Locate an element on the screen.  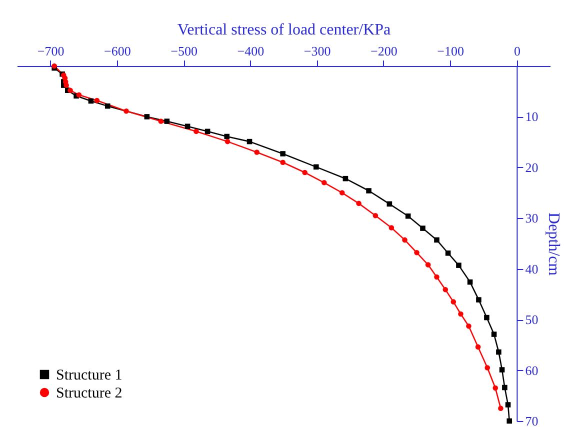
x-tick-label: −200 is located at coordinates (384, 51).